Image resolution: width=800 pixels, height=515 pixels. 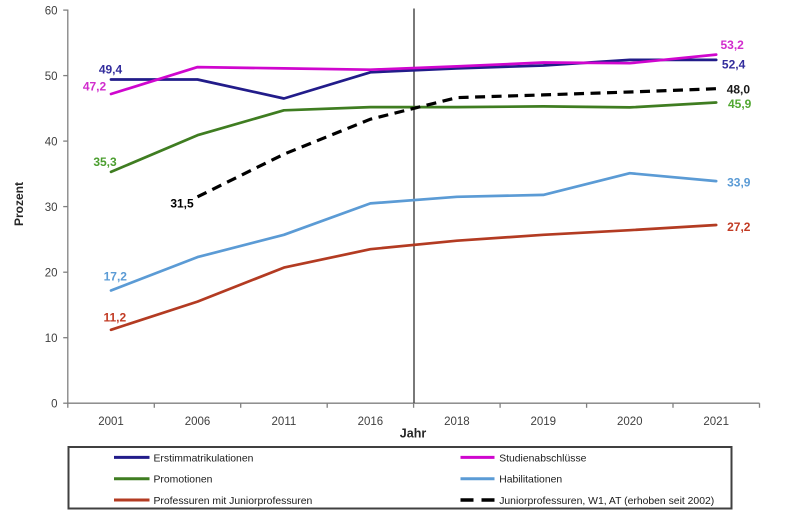 I want to click on svg-text: 2019, so click(x=544, y=422).